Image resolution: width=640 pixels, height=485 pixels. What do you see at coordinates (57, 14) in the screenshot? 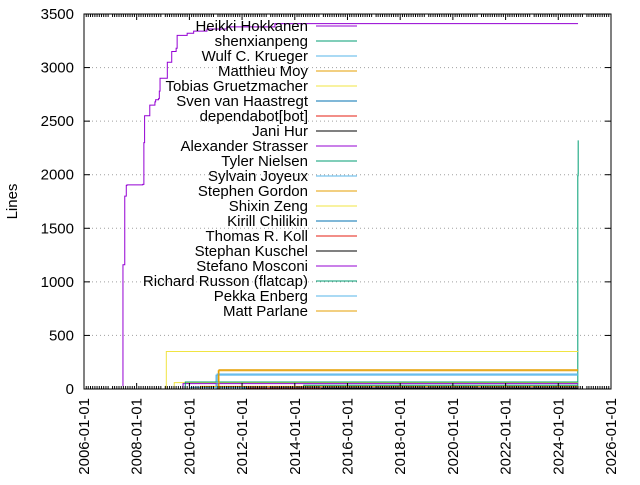
I see `y-tick-label: 3500` at bounding box center [57, 14].